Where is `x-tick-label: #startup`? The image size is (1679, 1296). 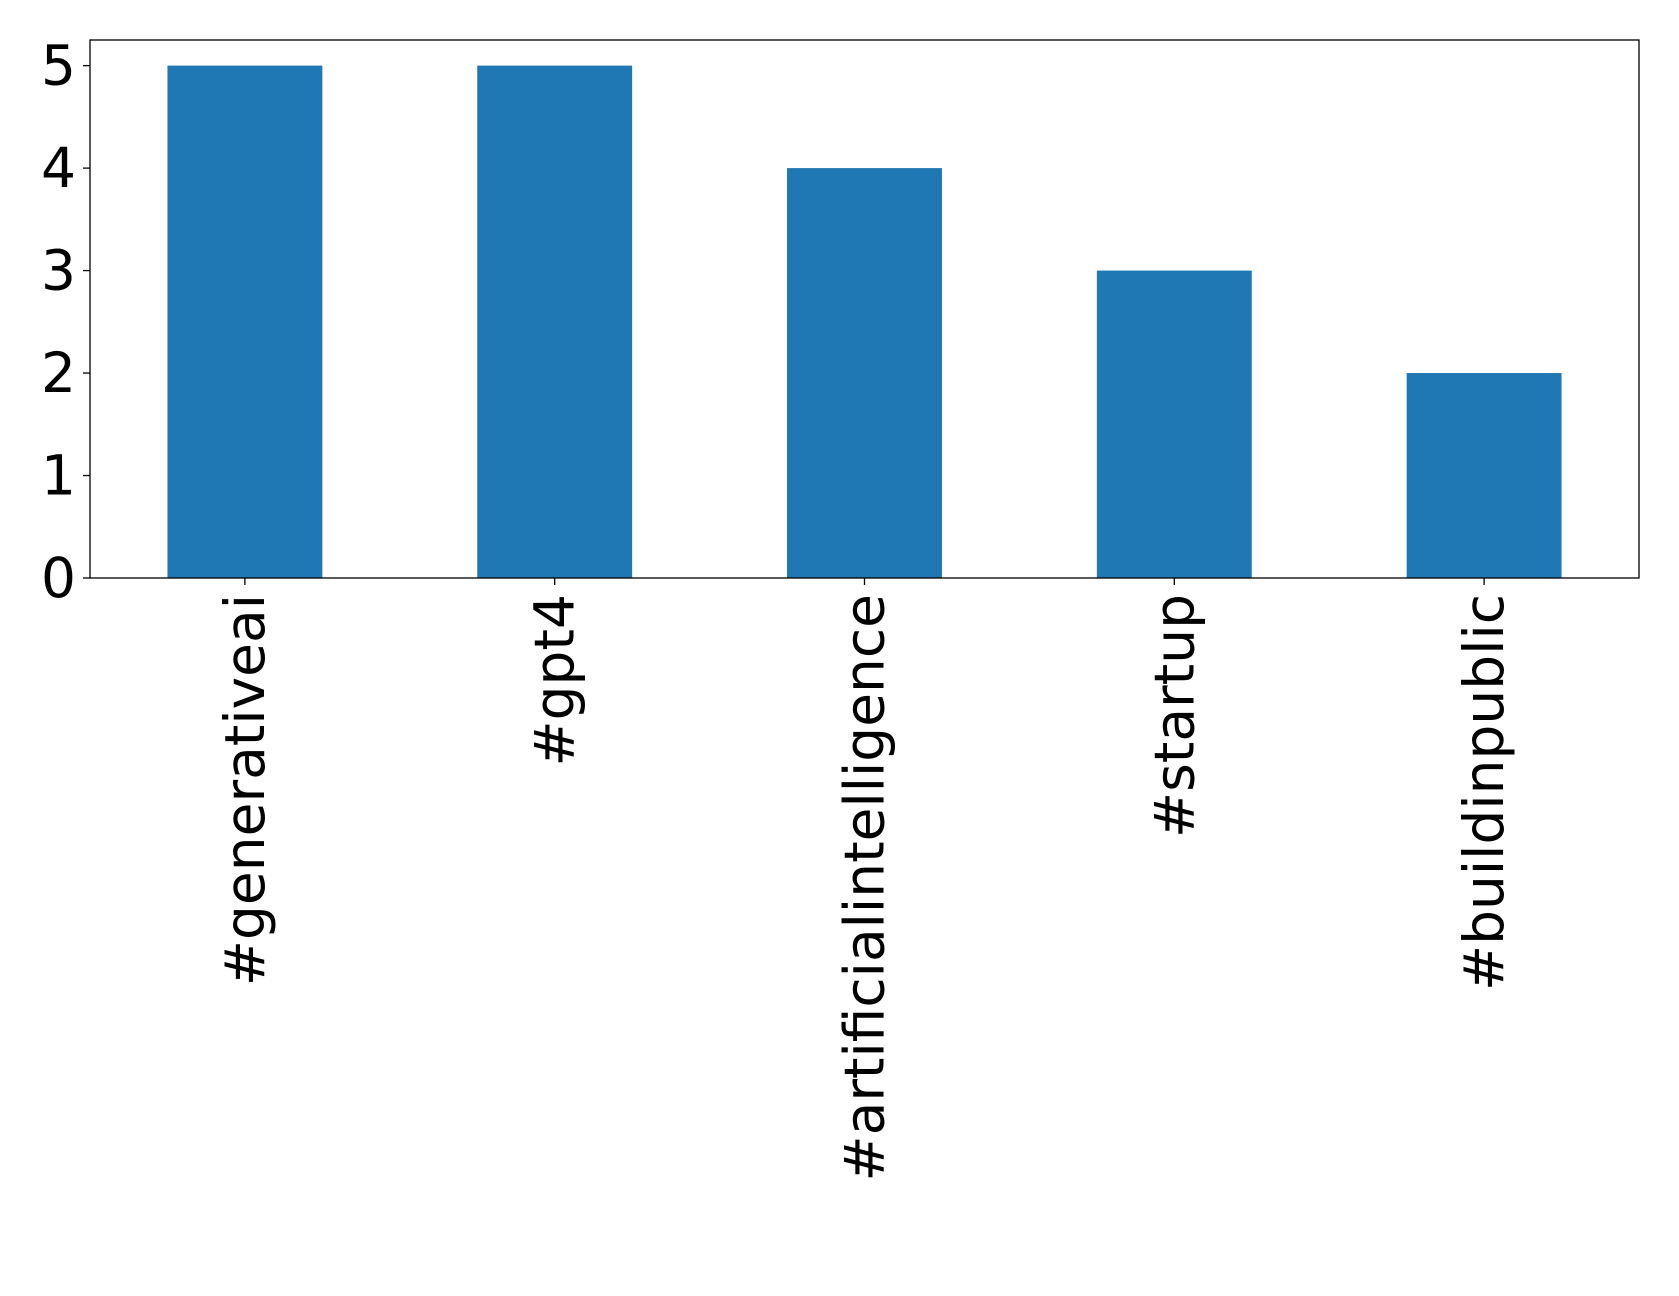
x-tick-label: #startup is located at coordinates (1174, 716).